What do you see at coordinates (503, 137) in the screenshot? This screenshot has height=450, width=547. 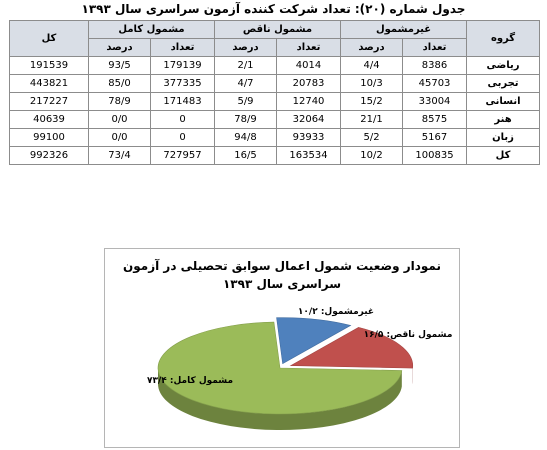 I see `row-label: زبان` at bounding box center [503, 137].